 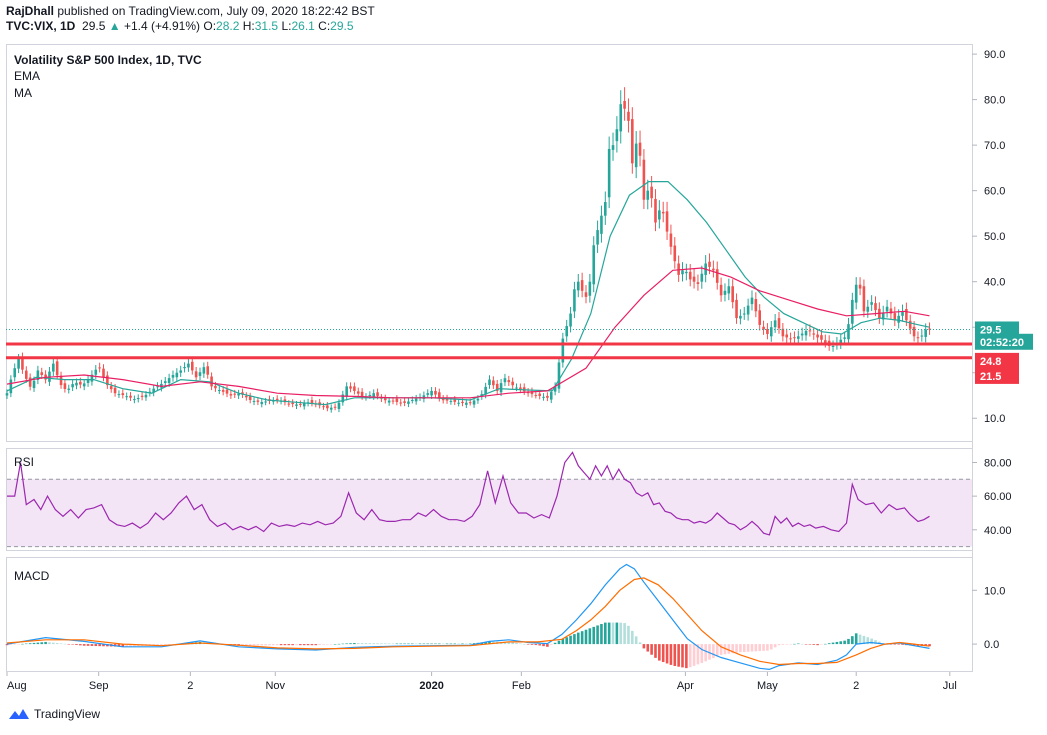 What do you see at coordinates (431, 686) in the screenshot?
I see `time-tick-label: 2020` at bounding box center [431, 686].